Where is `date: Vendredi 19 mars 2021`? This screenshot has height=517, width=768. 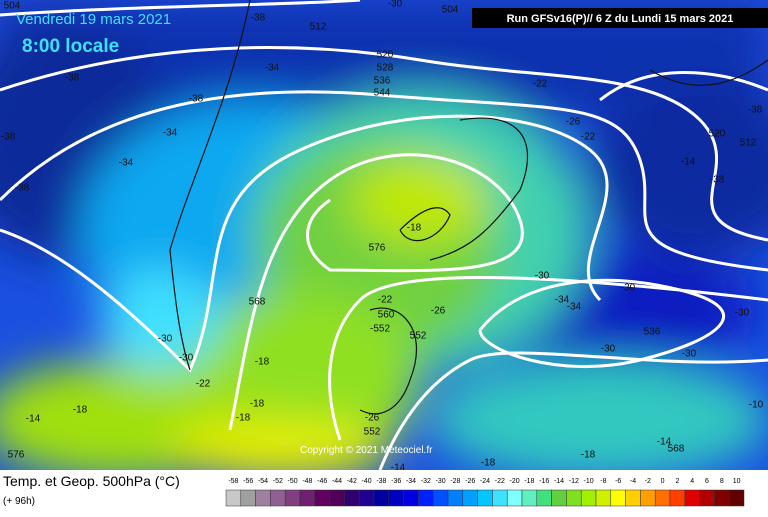 date: Vendredi 19 mars 2021 is located at coordinates (93, 19).